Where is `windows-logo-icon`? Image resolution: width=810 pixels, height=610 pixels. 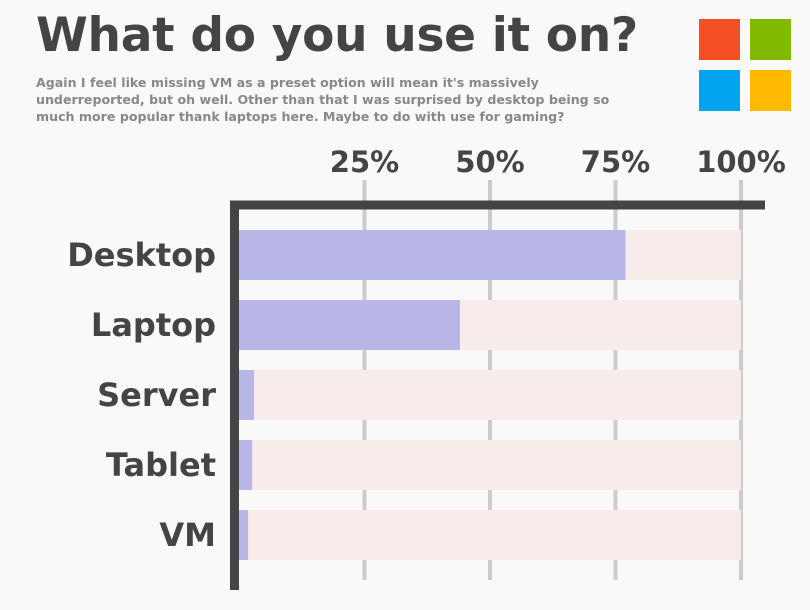 windows-logo-icon is located at coordinates (745, 65).